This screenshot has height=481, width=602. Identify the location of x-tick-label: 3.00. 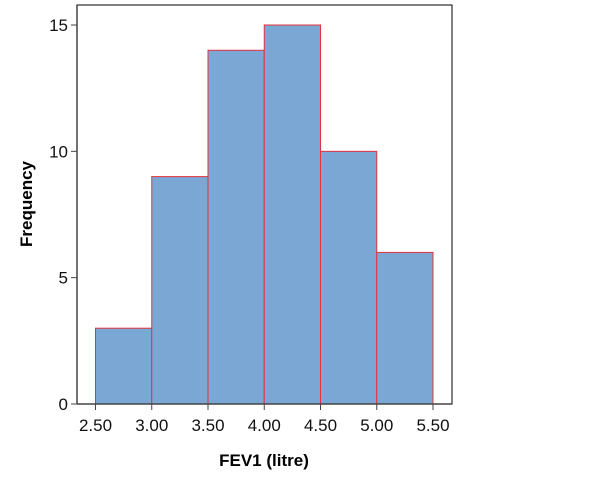
(151, 425).